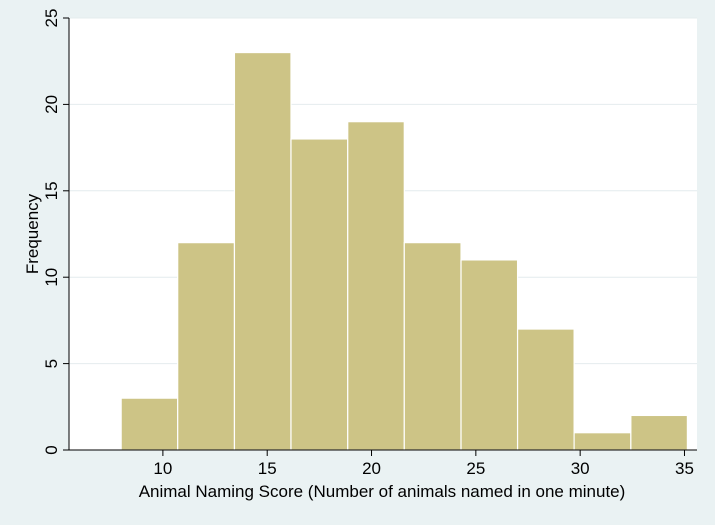  What do you see at coordinates (51, 277) in the screenshot?
I see `y-tick-label: 10` at bounding box center [51, 277].